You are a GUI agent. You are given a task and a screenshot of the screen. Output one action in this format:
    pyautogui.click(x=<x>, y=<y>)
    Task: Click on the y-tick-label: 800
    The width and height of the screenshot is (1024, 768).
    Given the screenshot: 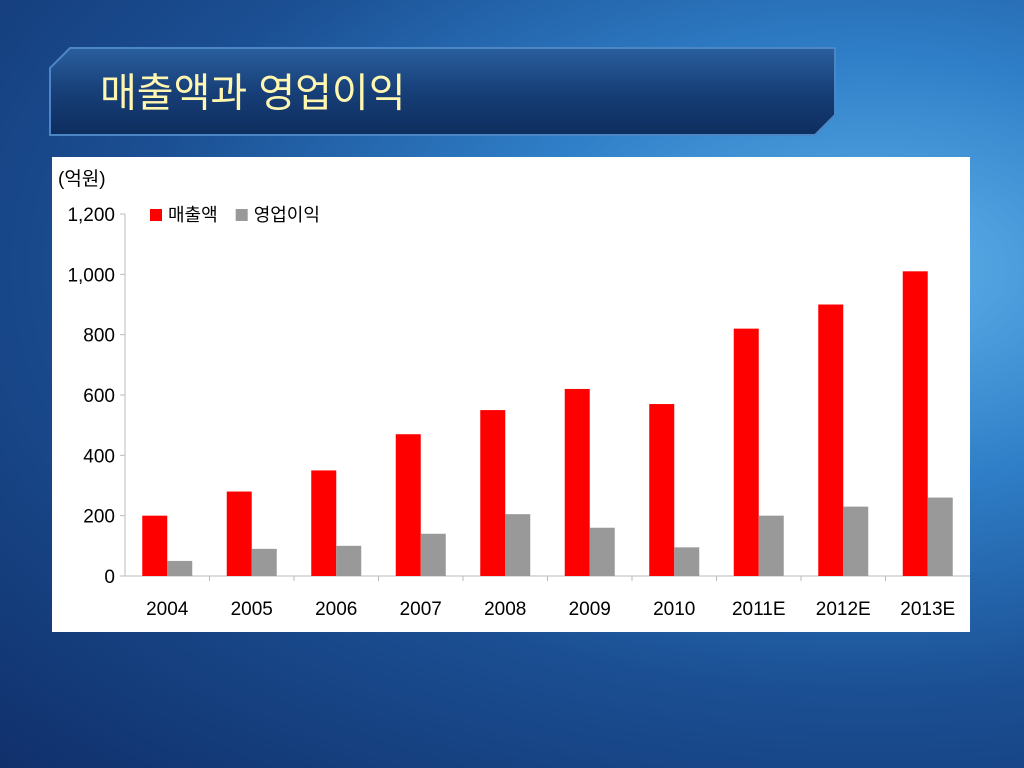 What is the action you would take?
    pyautogui.click(x=99, y=336)
    